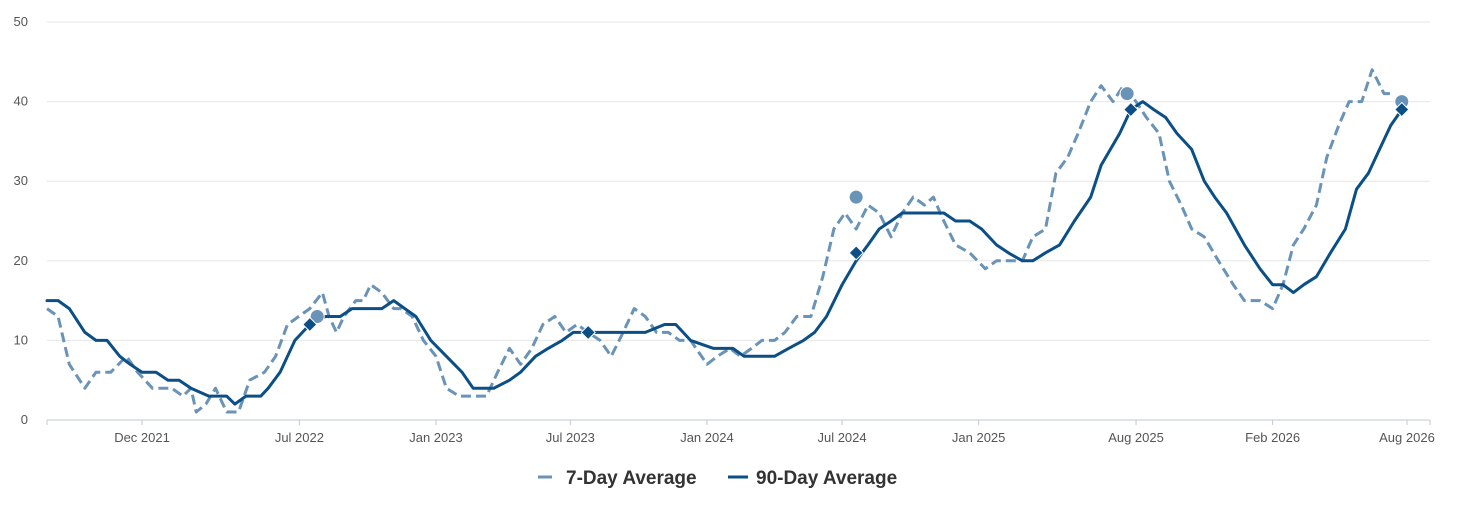 The width and height of the screenshot is (1462, 517). I want to click on legend-item-7-day: 7-Day Average, so click(617, 478).